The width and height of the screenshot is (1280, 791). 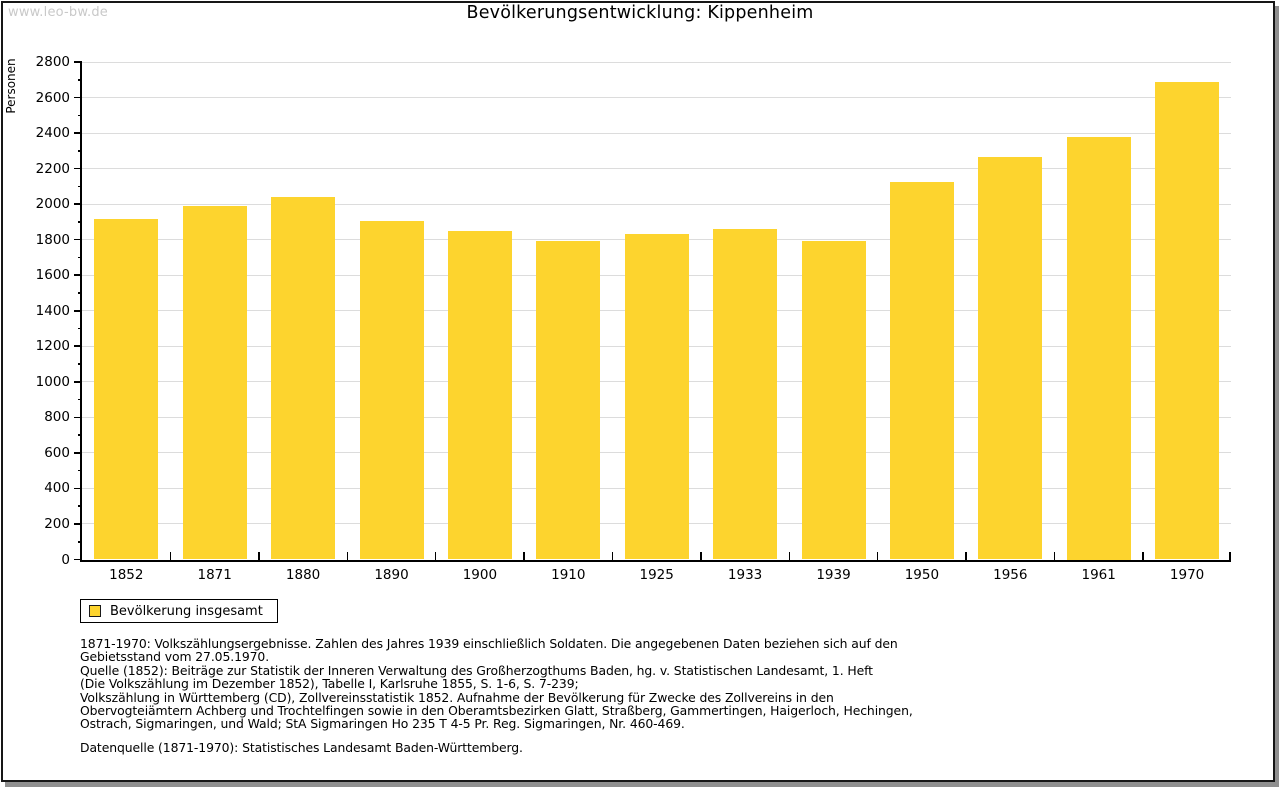 I want to click on bar-1900, so click(x=479, y=395).